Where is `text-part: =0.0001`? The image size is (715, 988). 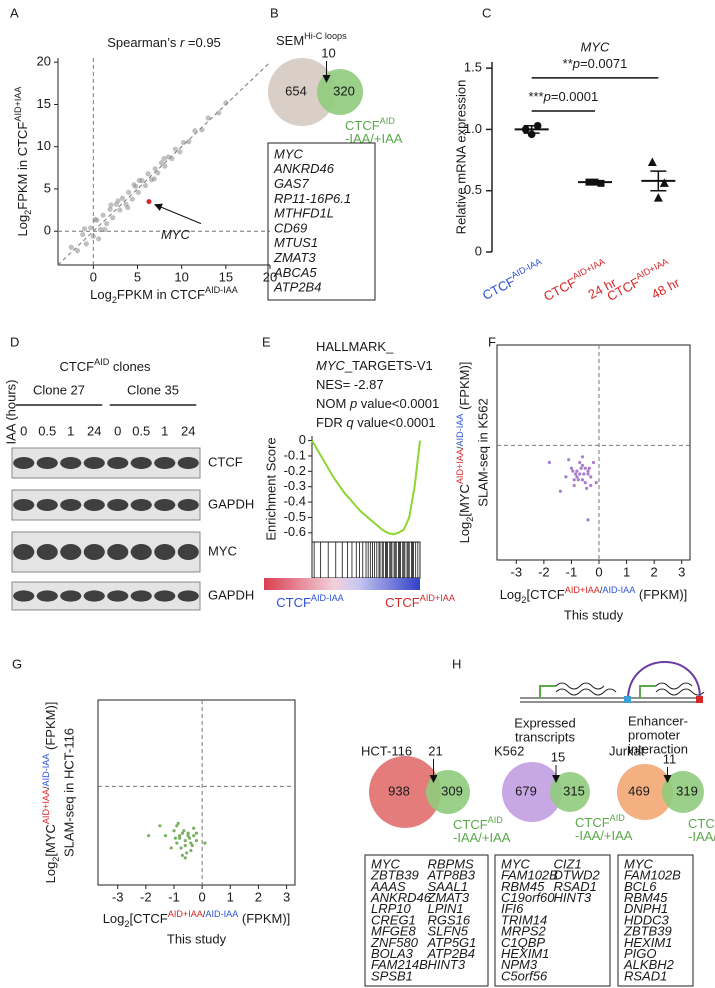
text-part: =0.0001 is located at coordinates (574, 96).